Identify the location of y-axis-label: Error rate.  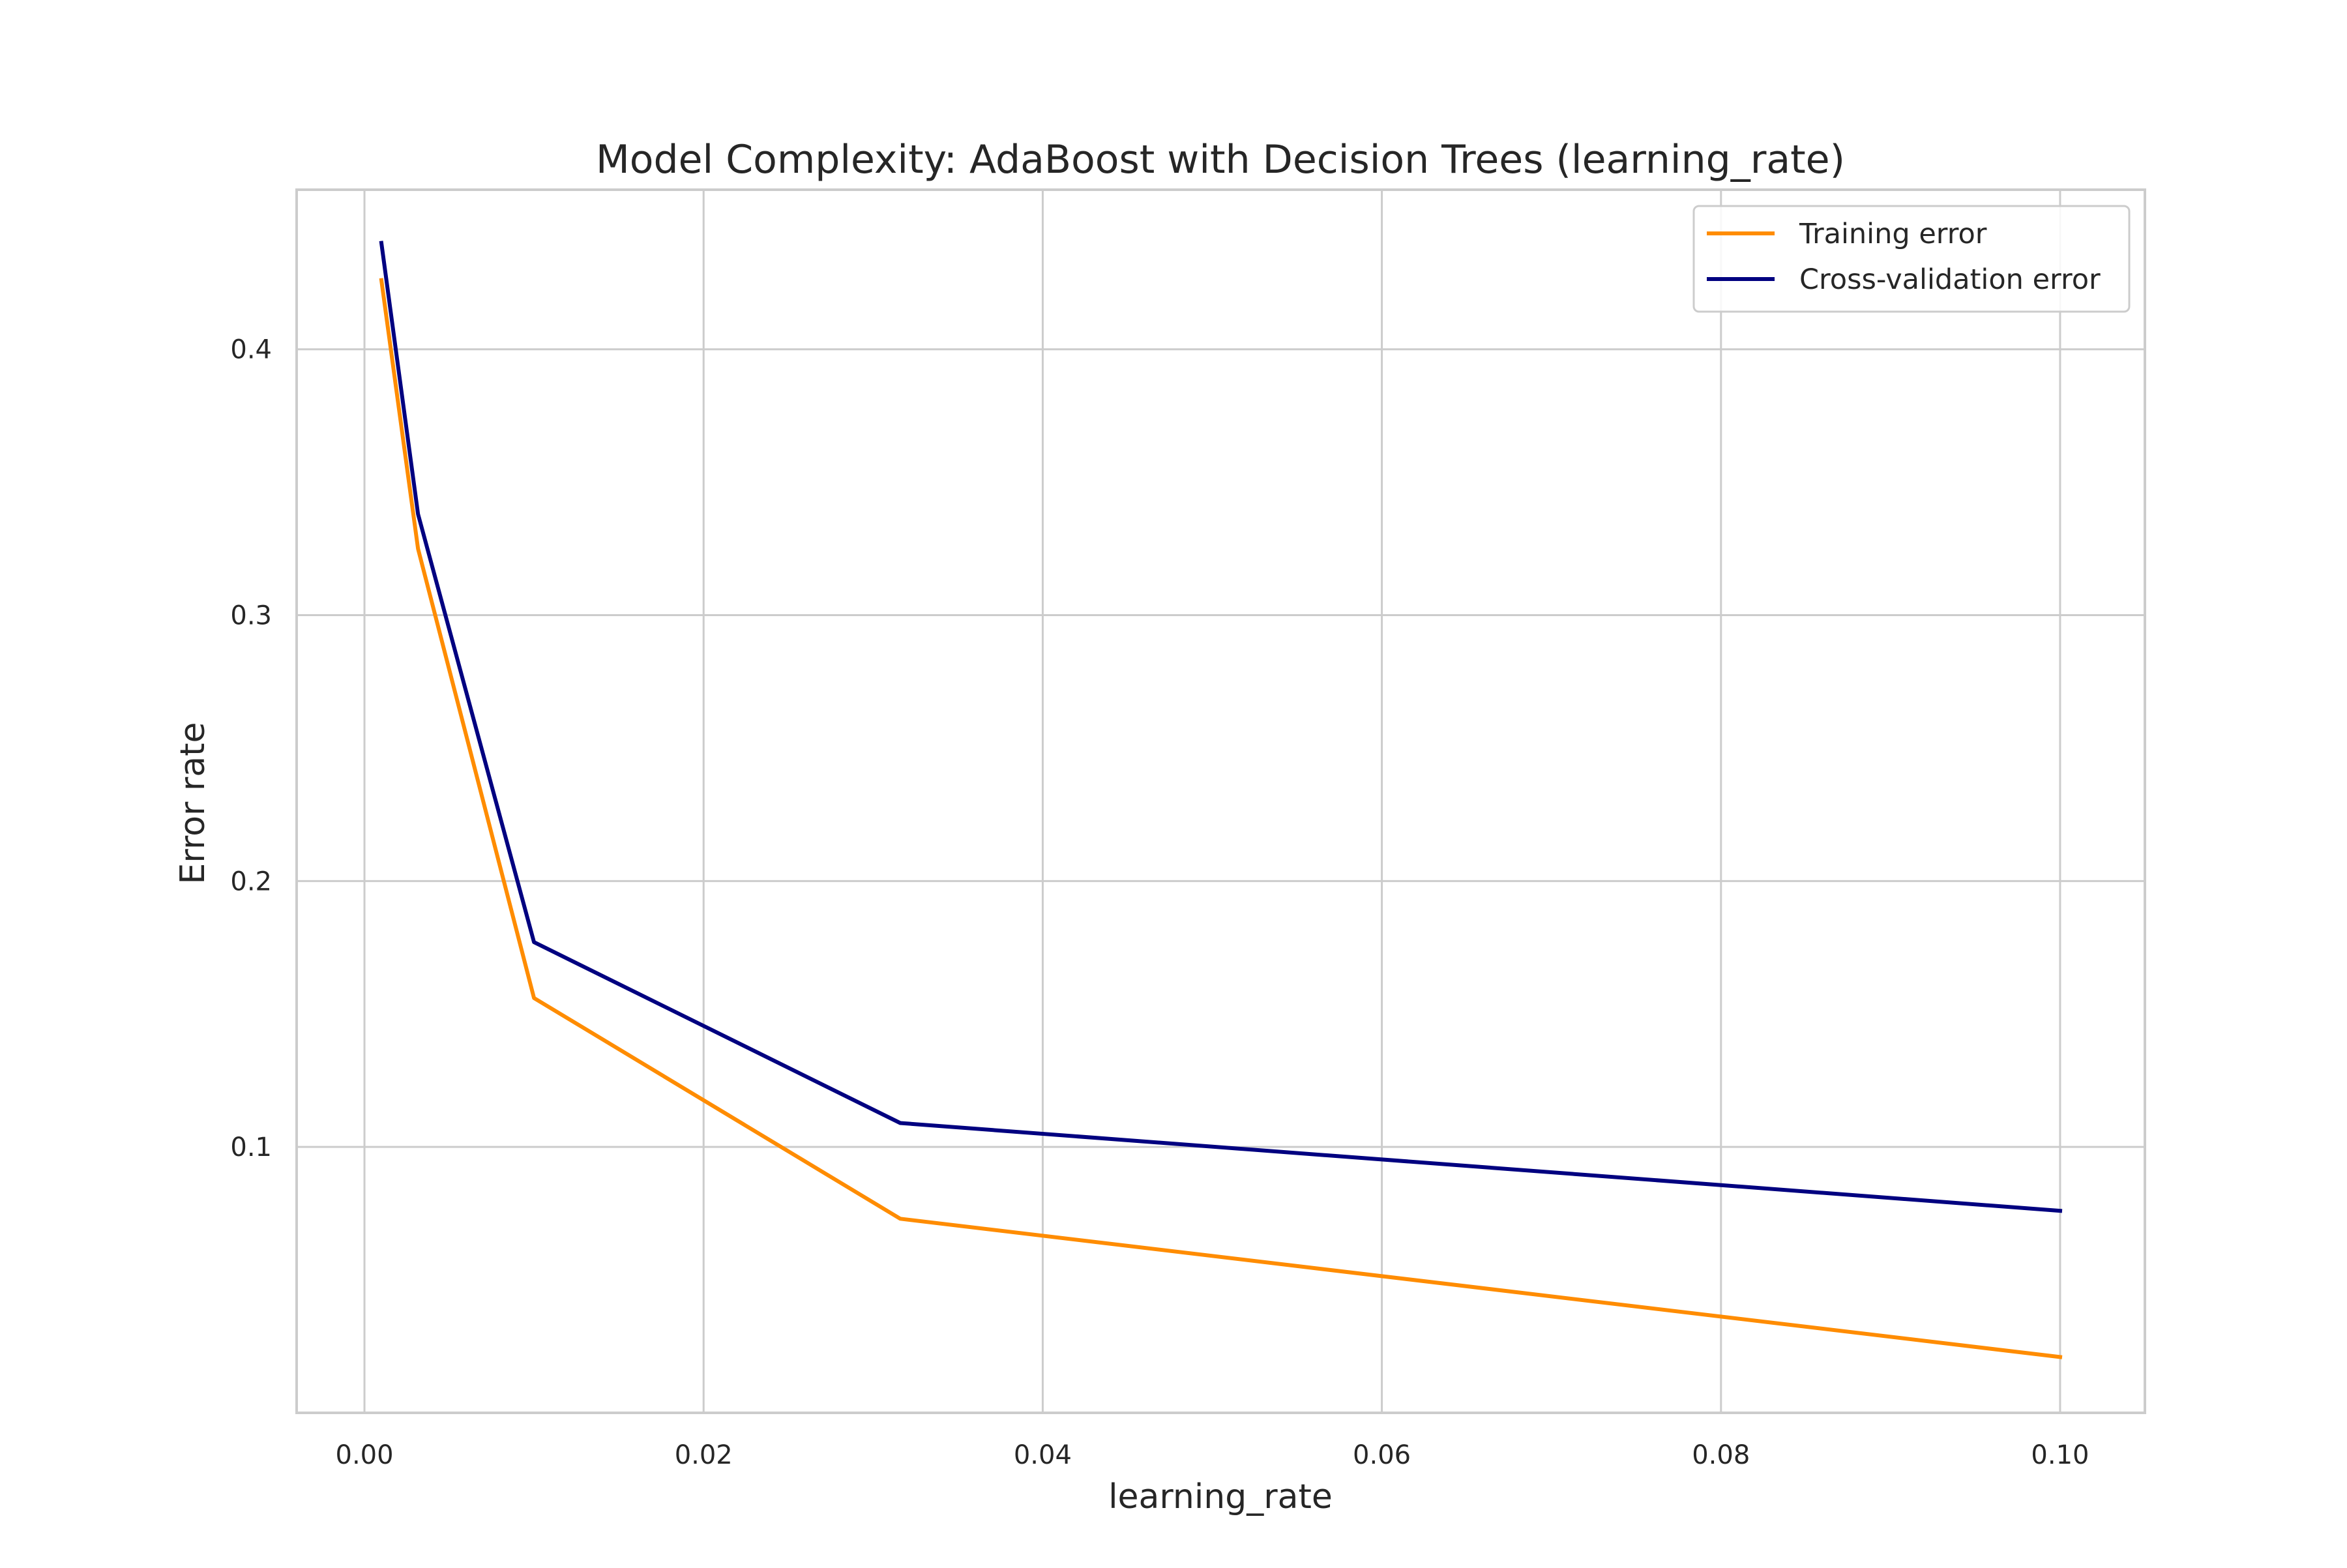
(193, 804).